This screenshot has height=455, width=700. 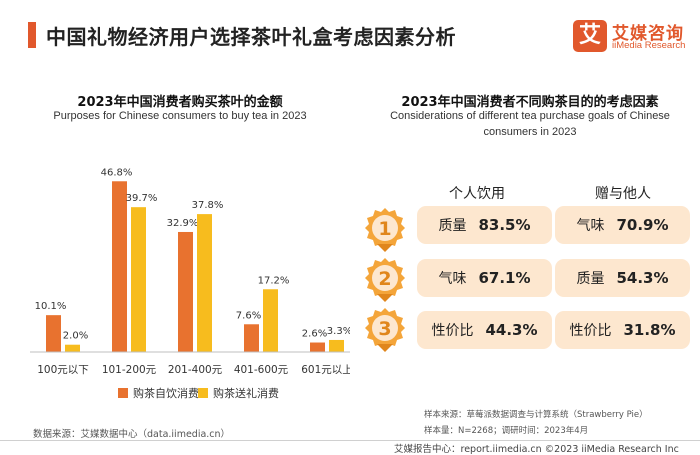 What do you see at coordinates (511, 330) in the screenshot?
I see `factor-value: 44.3%` at bounding box center [511, 330].